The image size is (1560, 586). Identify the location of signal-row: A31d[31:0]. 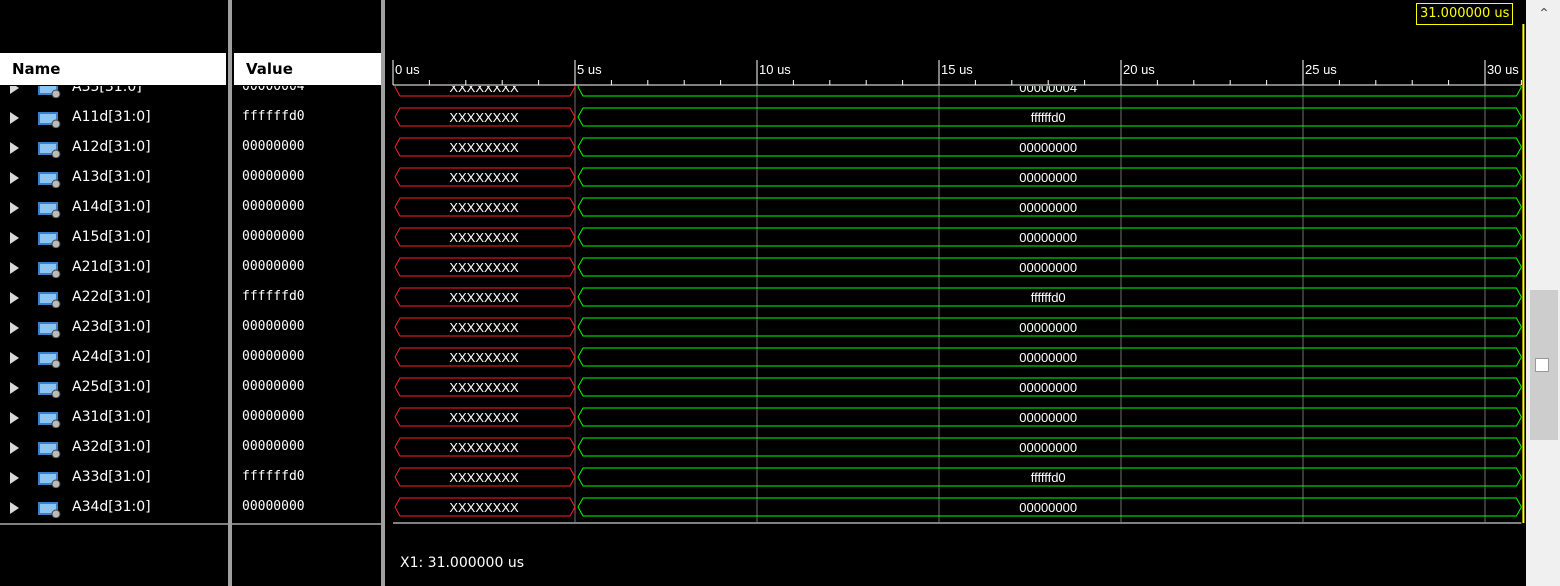
(114, 417).